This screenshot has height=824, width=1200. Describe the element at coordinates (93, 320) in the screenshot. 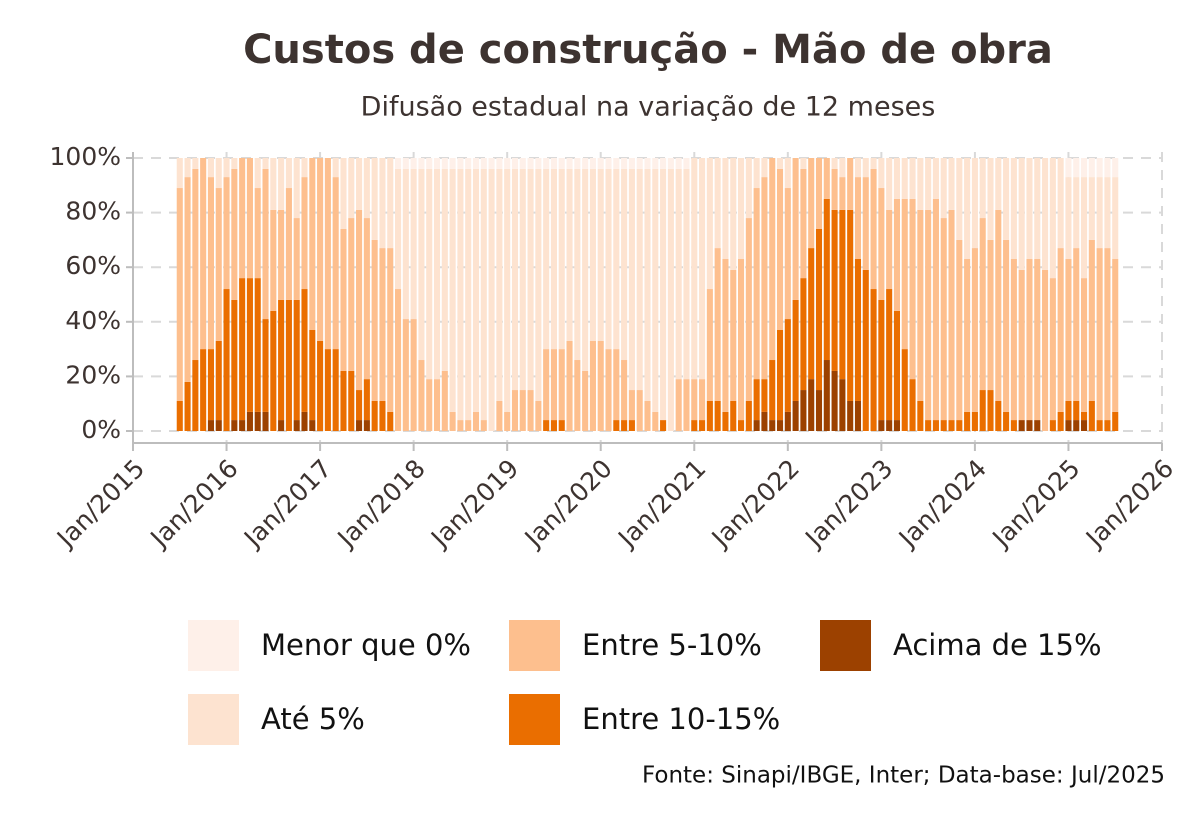

I see `y-tick-label: 40%` at that location.